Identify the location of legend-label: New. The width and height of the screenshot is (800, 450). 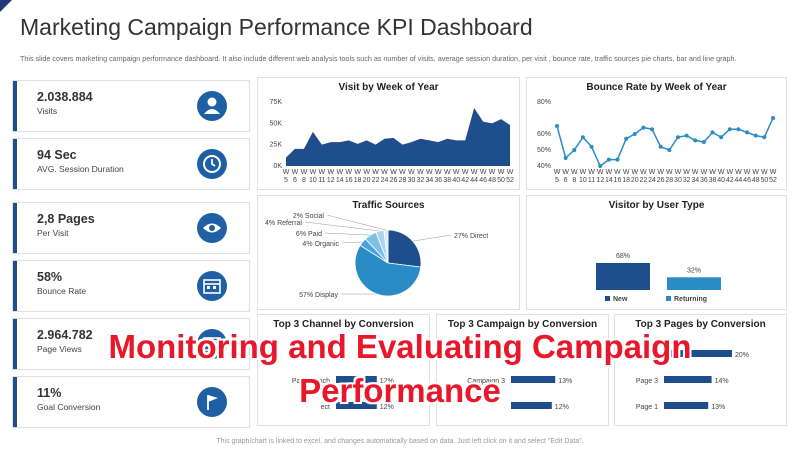
(620, 299).